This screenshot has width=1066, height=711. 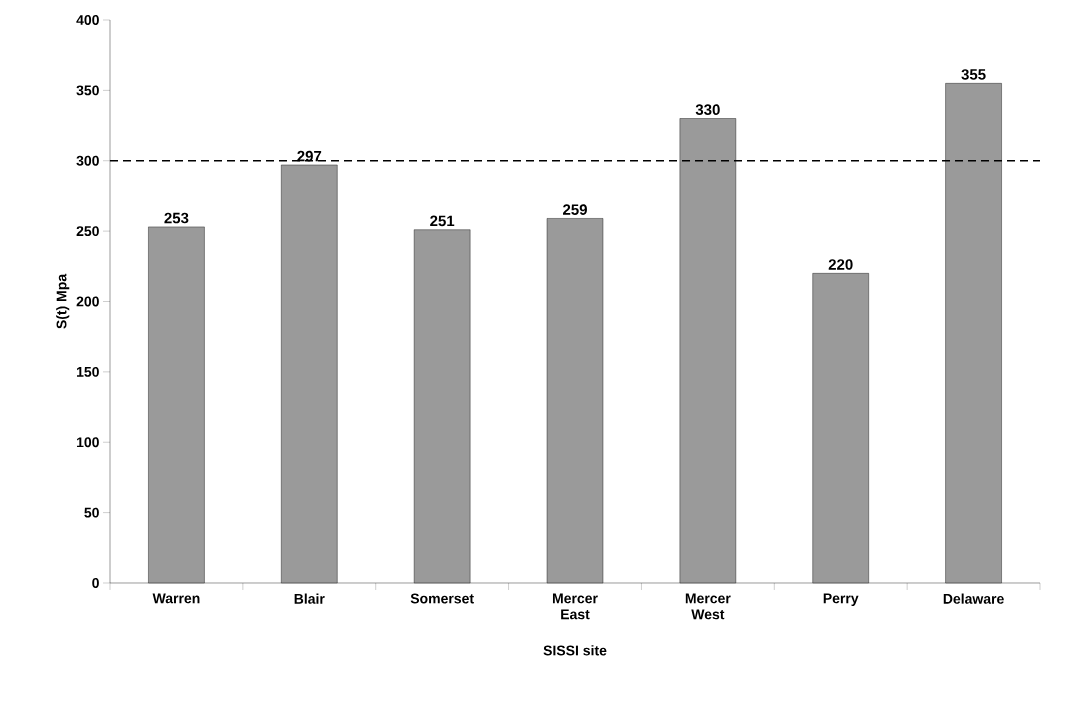 What do you see at coordinates (87, 442) in the screenshot?
I see `y-tick-label: 100` at bounding box center [87, 442].